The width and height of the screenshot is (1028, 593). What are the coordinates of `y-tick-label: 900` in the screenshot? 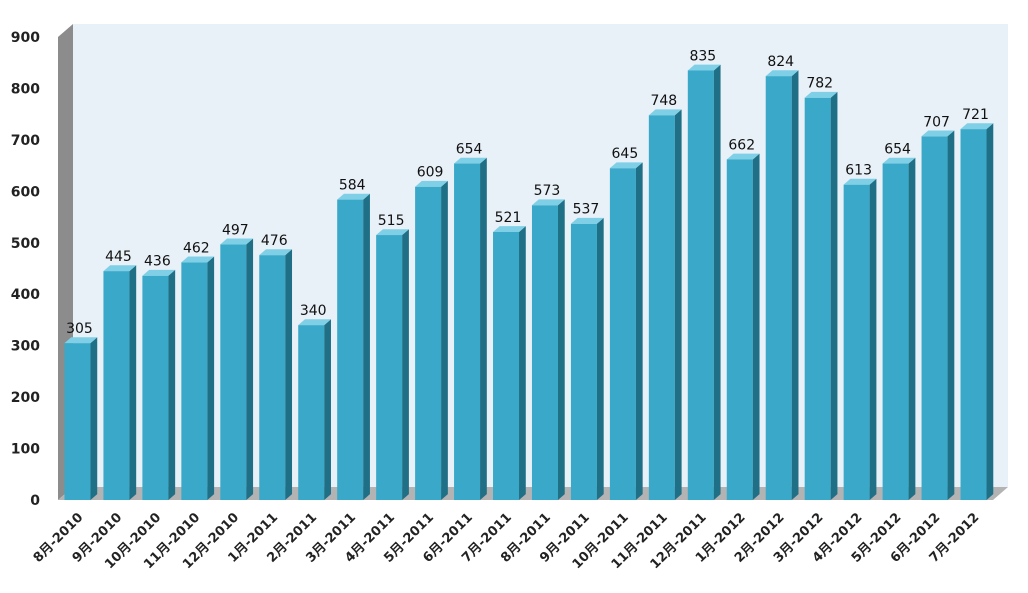 It's located at (25, 38).